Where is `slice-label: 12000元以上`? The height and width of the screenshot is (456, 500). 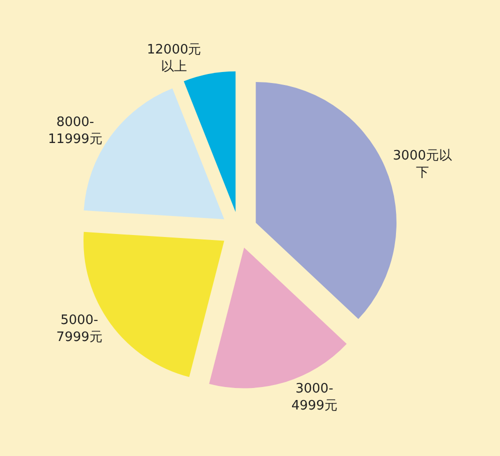 slice-label: 12000元以上 is located at coordinates (174, 58).